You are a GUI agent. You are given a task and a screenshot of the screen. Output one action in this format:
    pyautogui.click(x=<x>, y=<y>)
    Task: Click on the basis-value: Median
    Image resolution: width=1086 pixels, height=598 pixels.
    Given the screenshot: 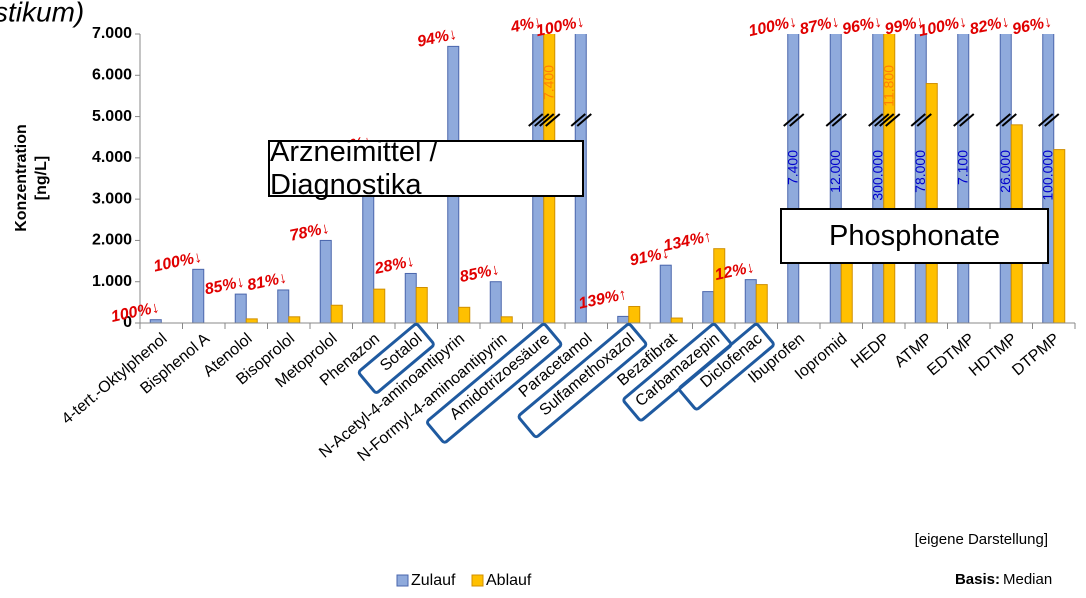 What is the action you would take?
    pyautogui.click(x=1027, y=579)
    